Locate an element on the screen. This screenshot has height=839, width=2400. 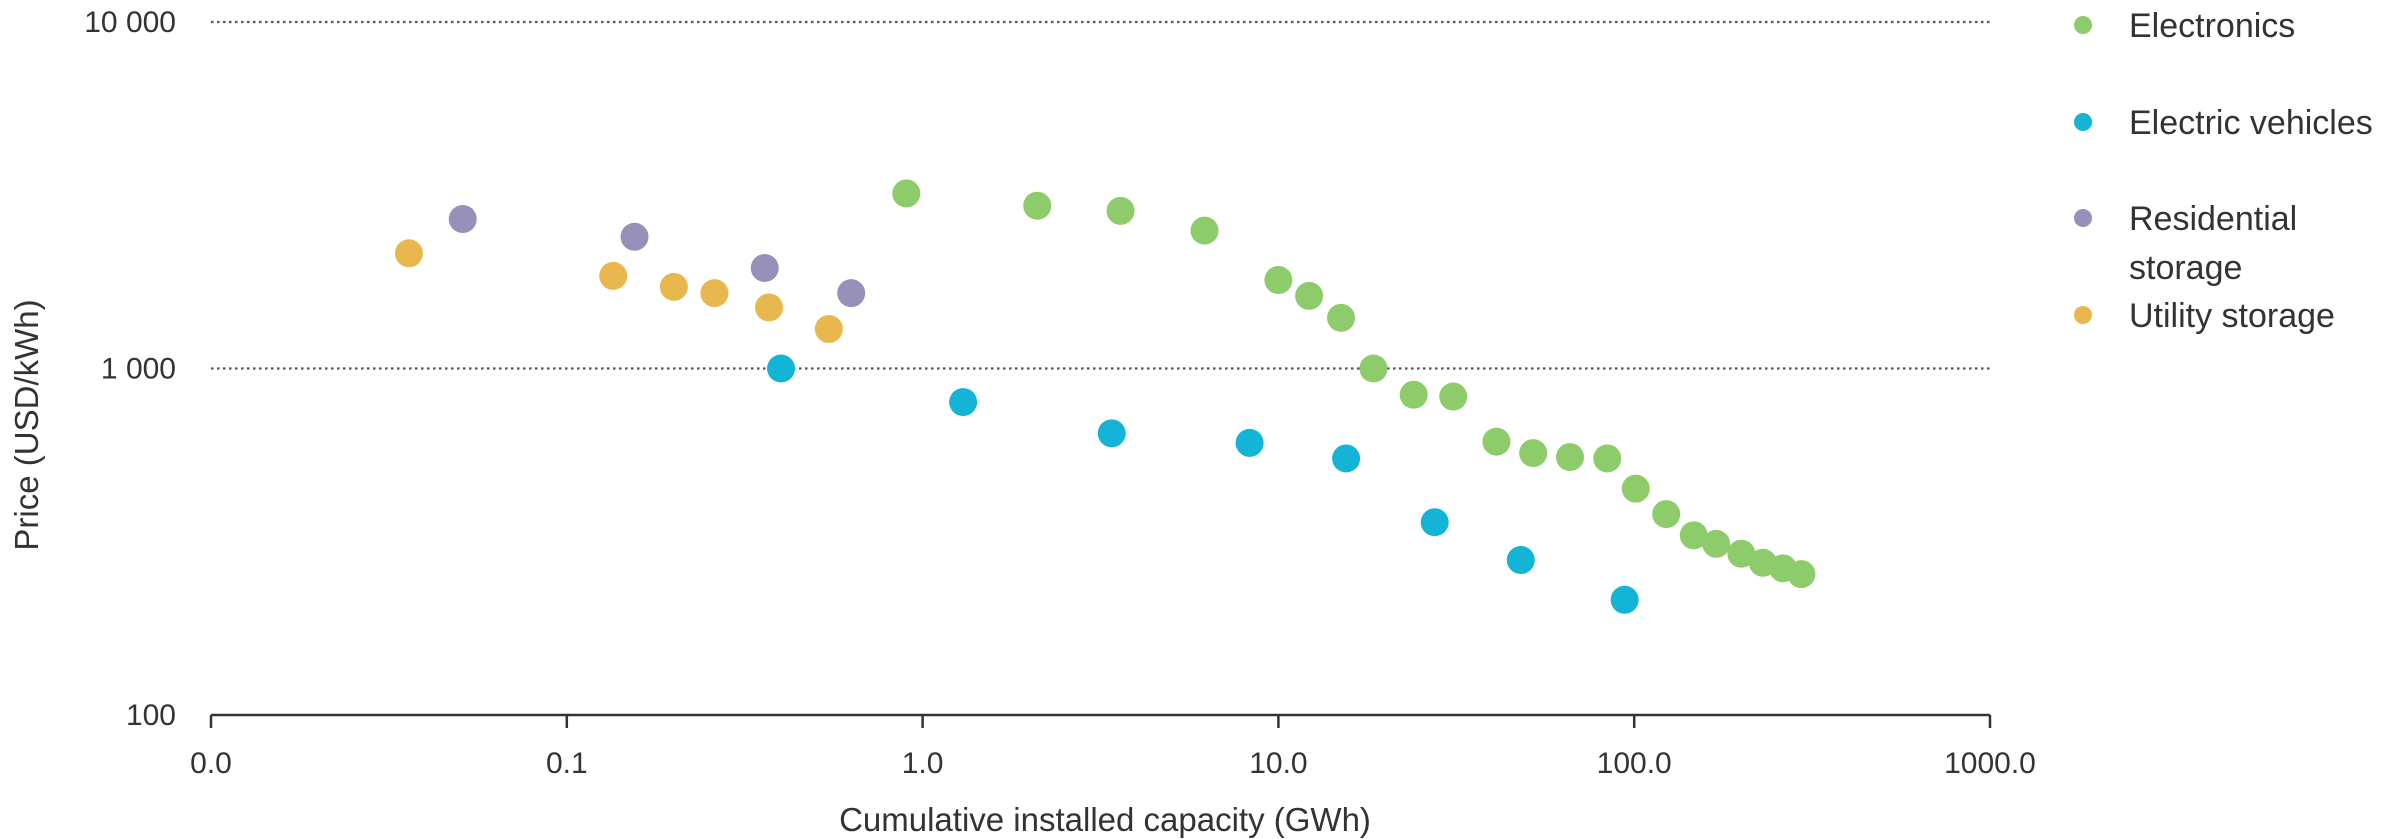
y-tick-label: 100 is located at coordinates (151, 715).